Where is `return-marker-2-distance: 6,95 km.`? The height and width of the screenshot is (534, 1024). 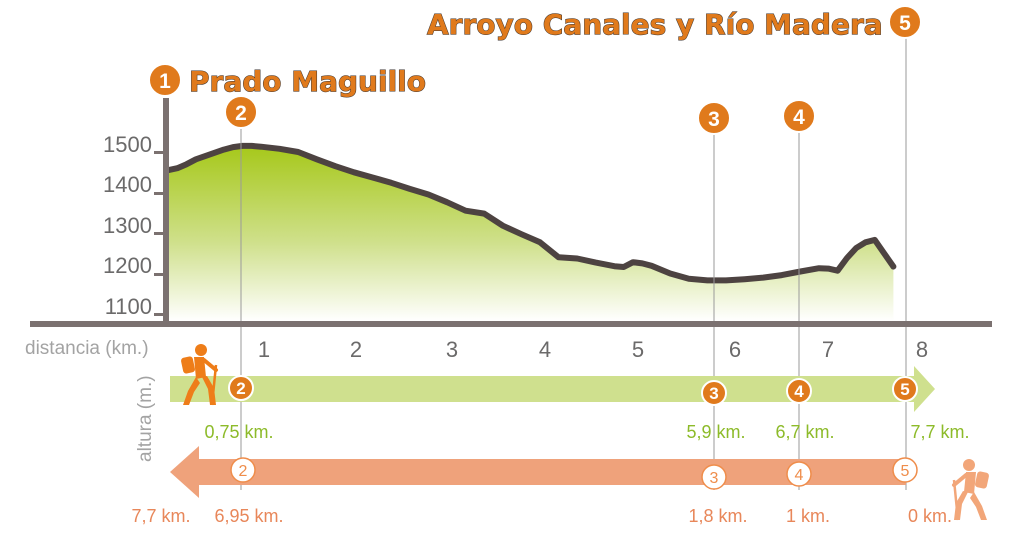 return-marker-2-distance: 6,95 km. is located at coordinates (248, 516).